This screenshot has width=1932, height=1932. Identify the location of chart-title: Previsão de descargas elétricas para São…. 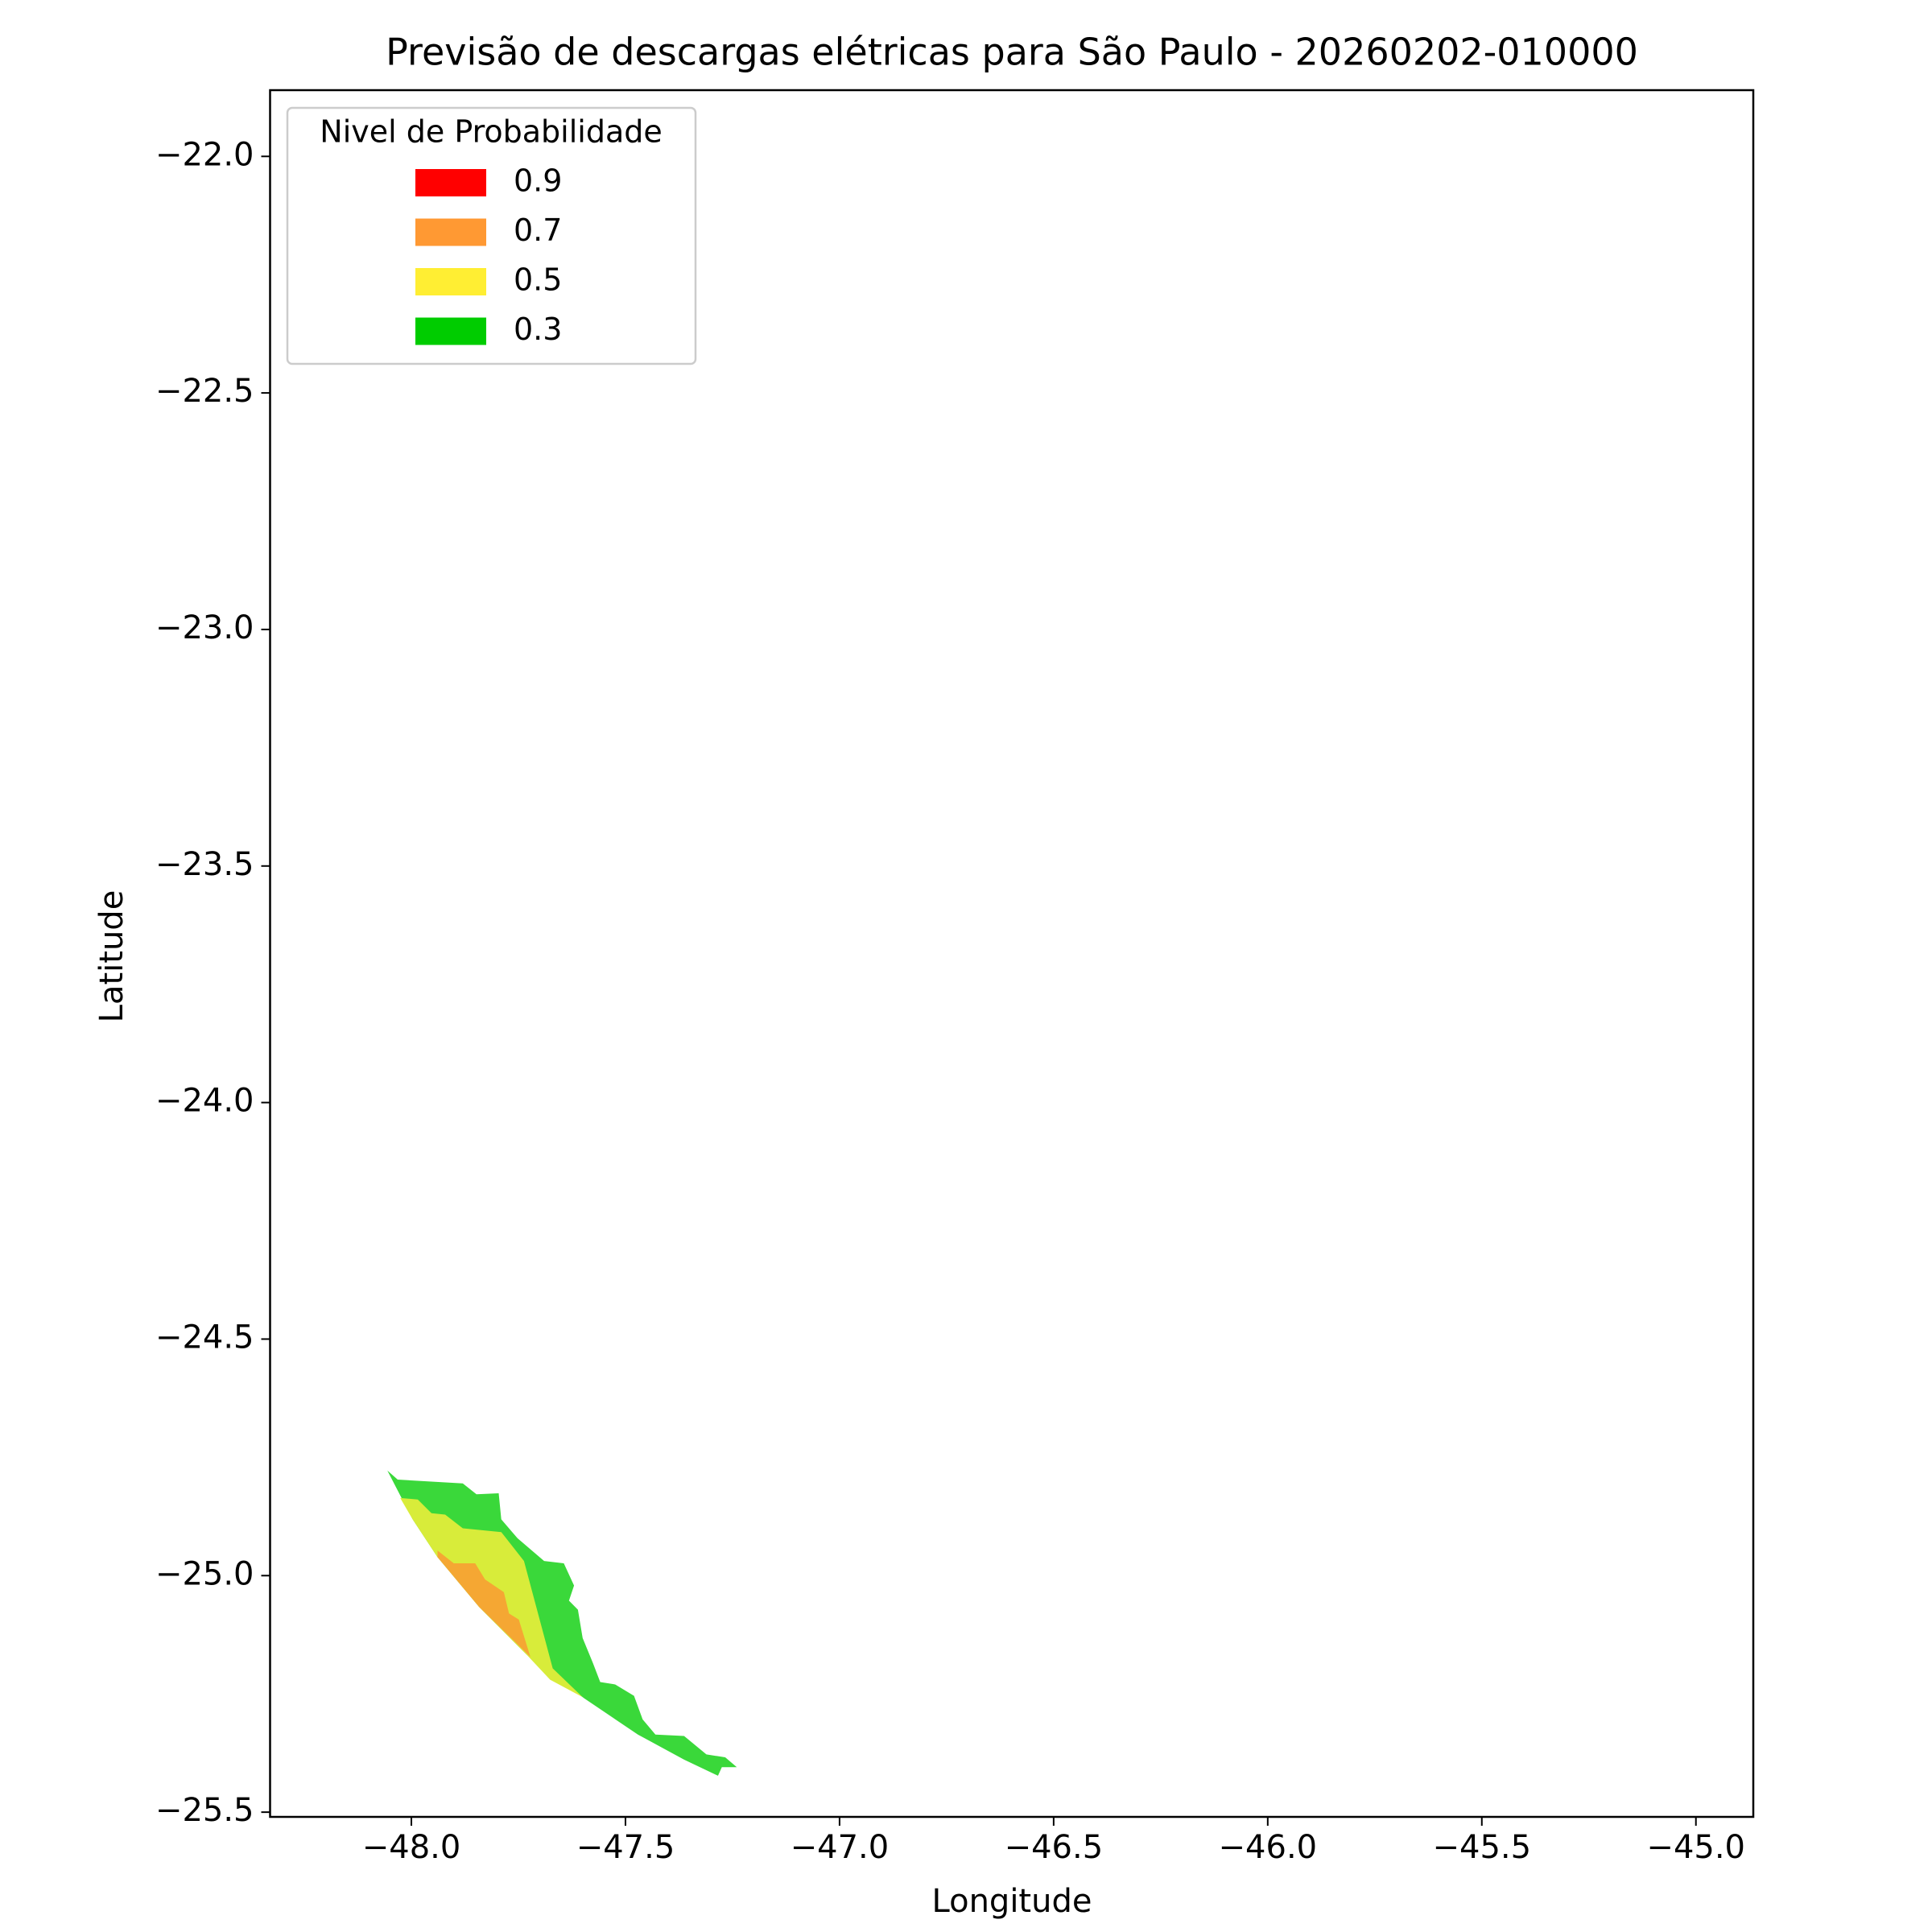
(1012, 53).